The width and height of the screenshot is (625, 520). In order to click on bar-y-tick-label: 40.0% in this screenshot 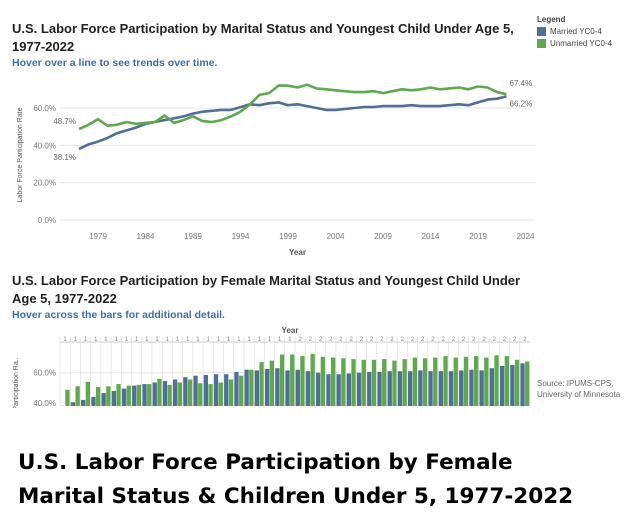, I will do `click(44, 403)`.